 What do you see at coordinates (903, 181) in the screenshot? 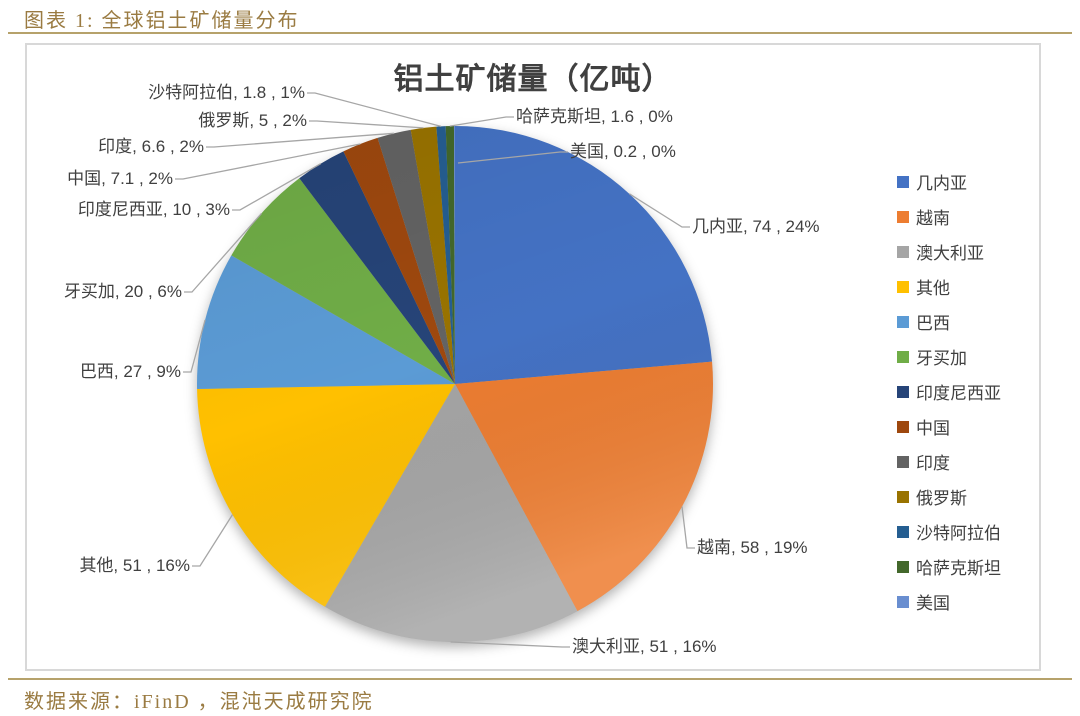
I see `legend-swatch-guinea` at bounding box center [903, 181].